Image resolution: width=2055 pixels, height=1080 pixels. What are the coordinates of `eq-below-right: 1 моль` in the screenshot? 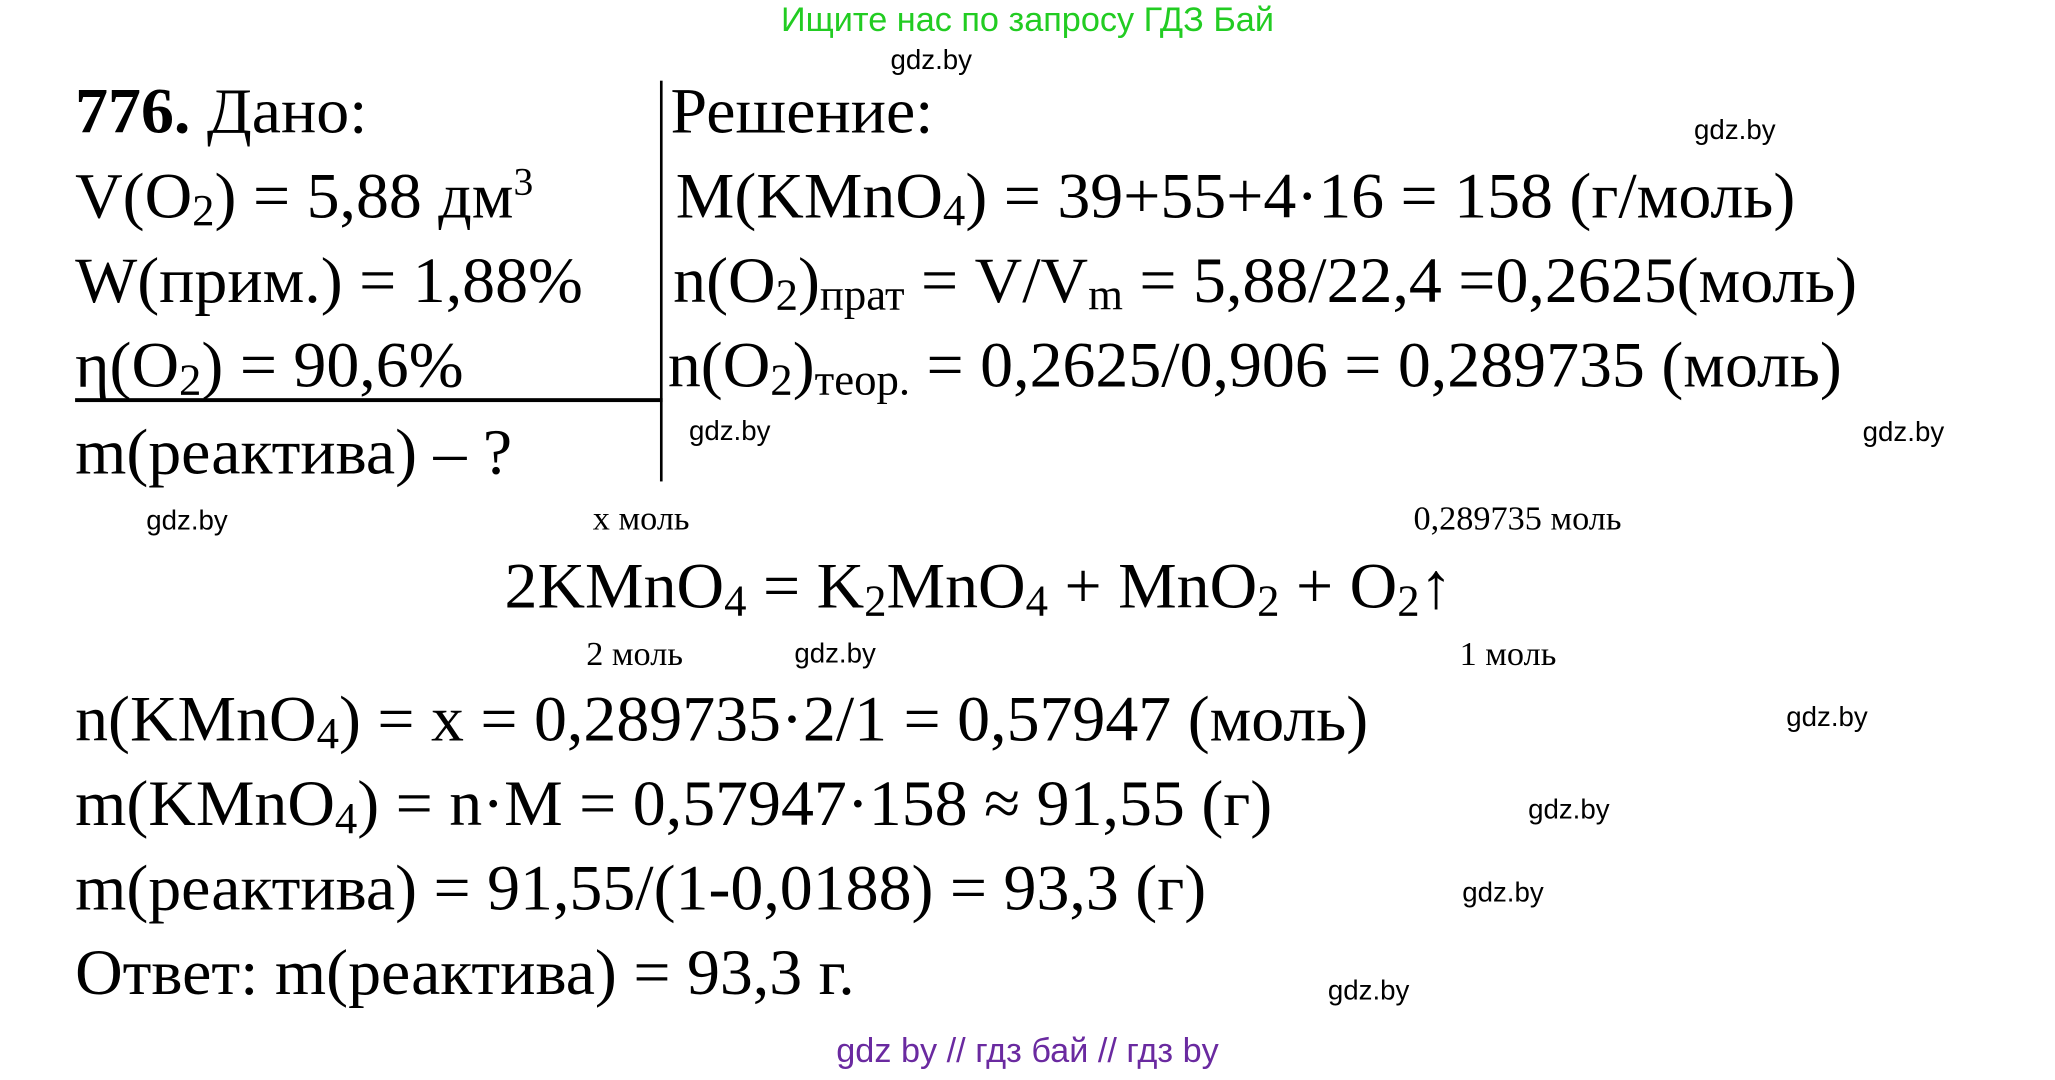 It's located at (1508, 653).